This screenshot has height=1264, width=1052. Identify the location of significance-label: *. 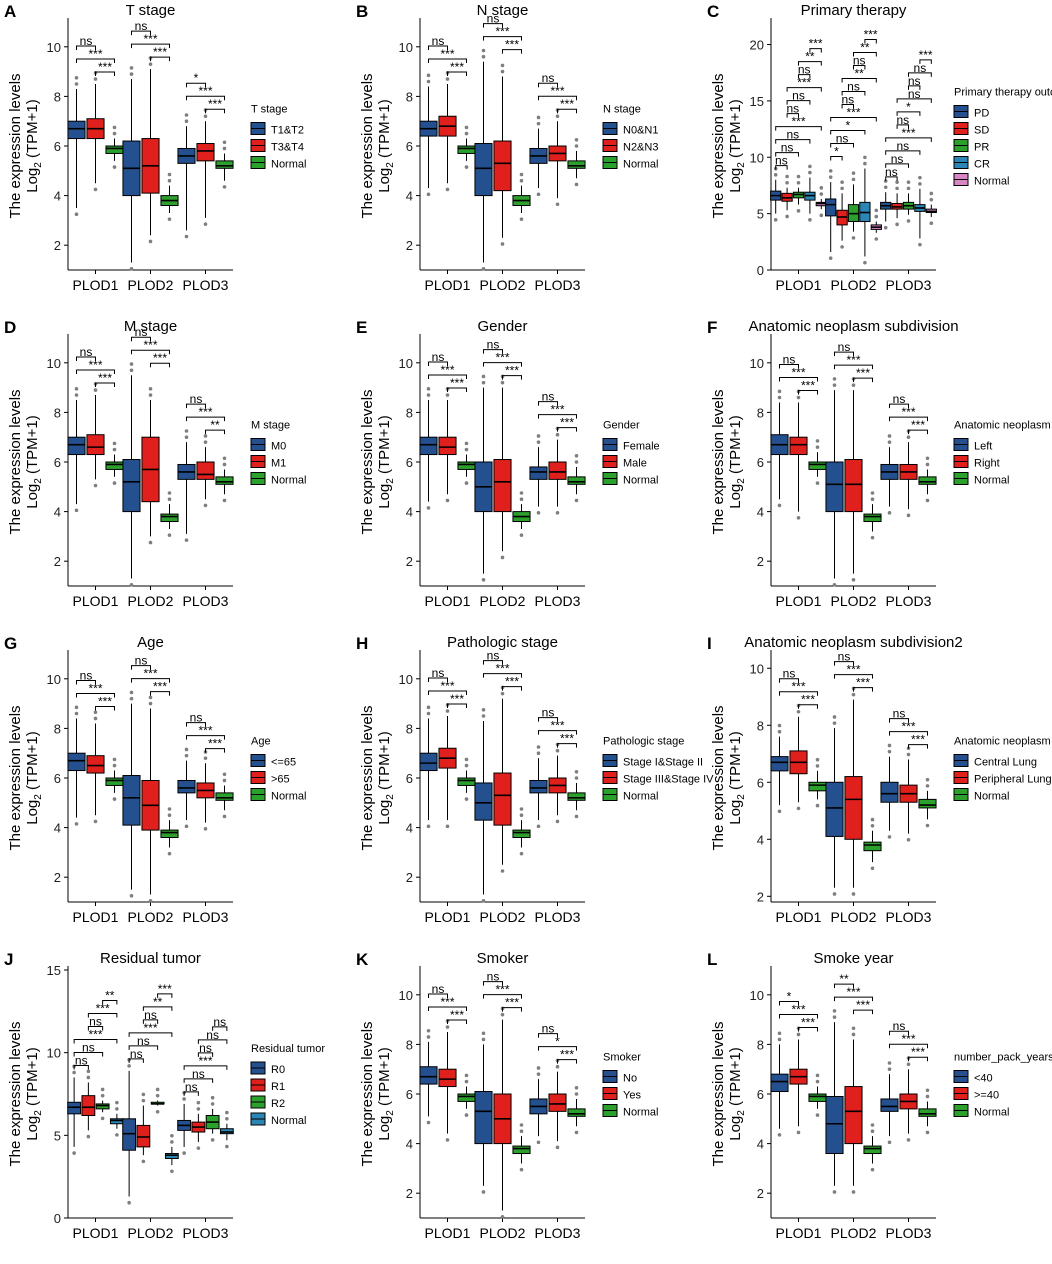
(557, 1042).